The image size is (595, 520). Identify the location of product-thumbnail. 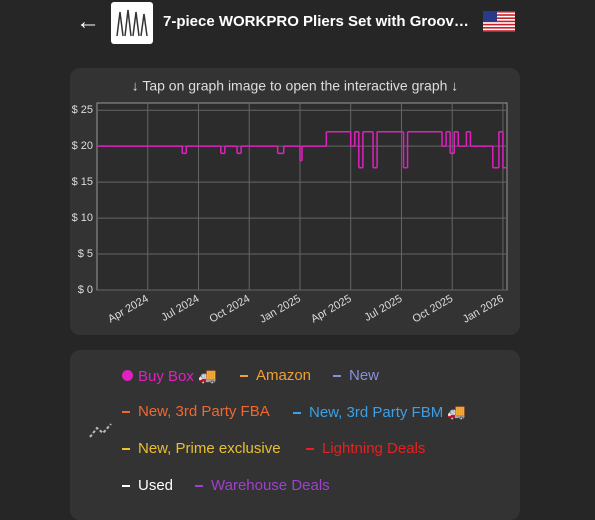
(132, 23).